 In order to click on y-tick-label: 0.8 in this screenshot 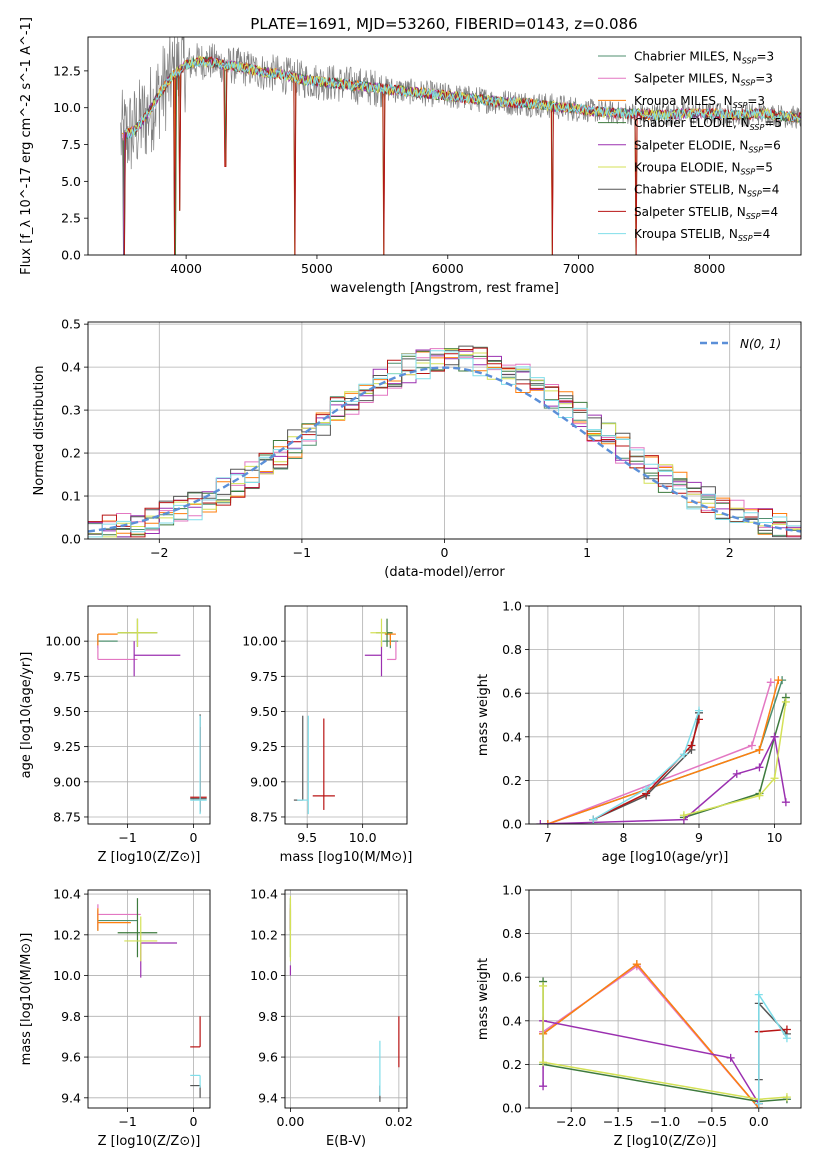, I will do `click(512, 933)`.